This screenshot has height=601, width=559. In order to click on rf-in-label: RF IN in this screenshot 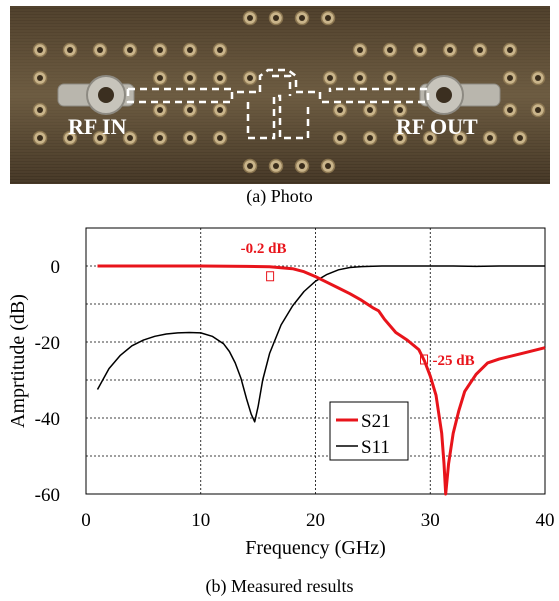, I will do `click(97, 126)`.